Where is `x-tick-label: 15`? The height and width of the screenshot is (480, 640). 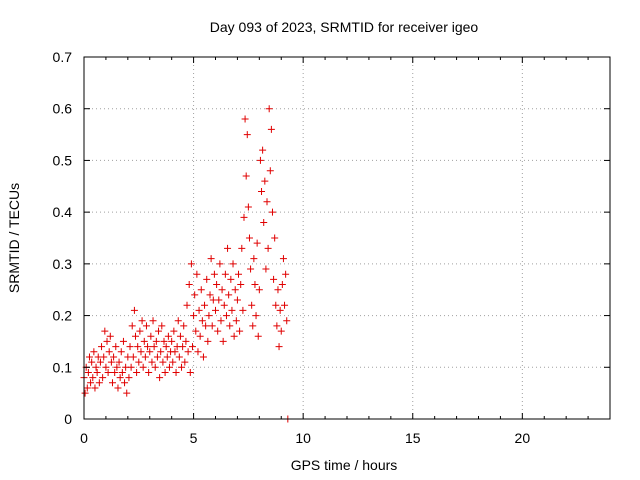
x-tick-label: 15 is located at coordinates (413, 438).